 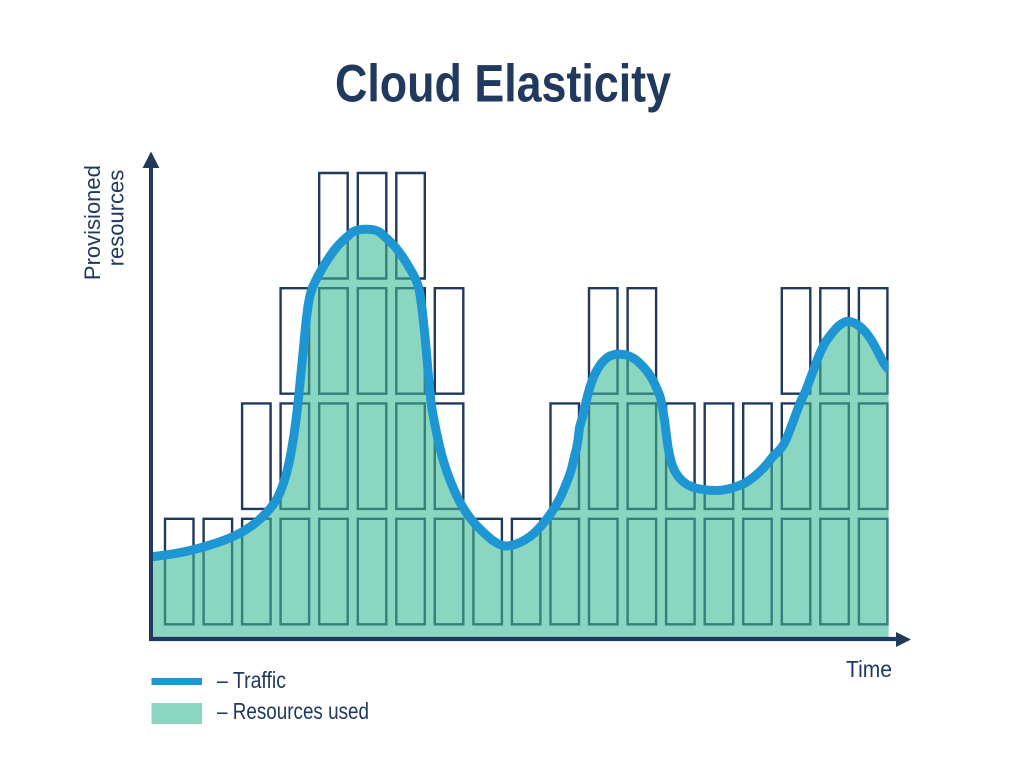 What do you see at coordinates (293, 711) in the screenshot?
I see `svg-text: – Resources used` at bounding box center [293, 711].